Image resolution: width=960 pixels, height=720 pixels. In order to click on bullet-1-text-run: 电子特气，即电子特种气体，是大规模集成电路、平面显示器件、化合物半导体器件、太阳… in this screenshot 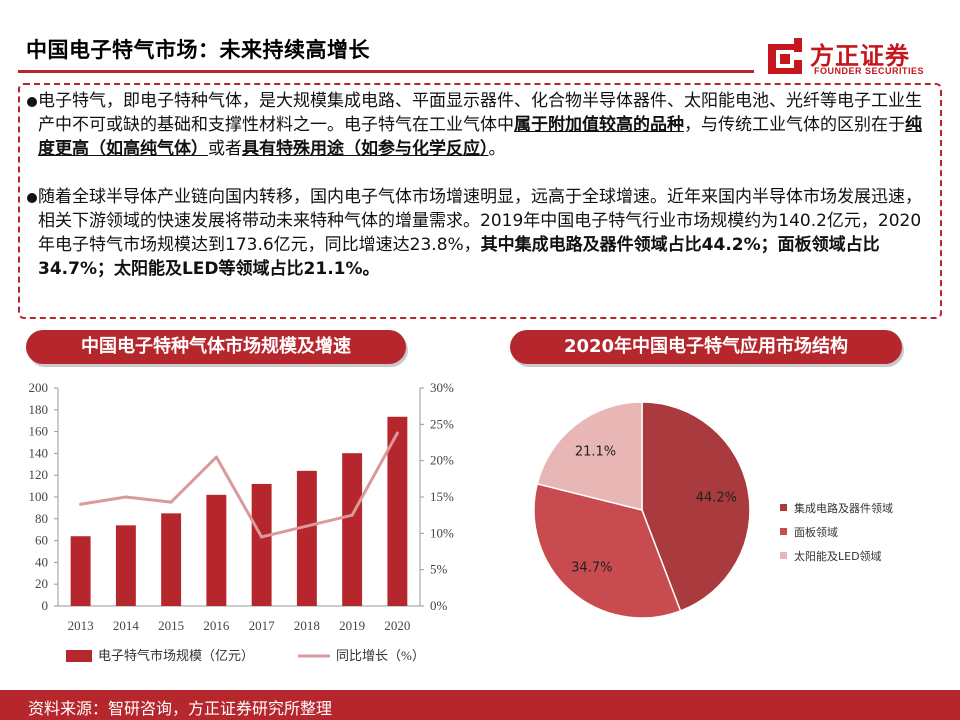, I will do `click(480, 113)`.